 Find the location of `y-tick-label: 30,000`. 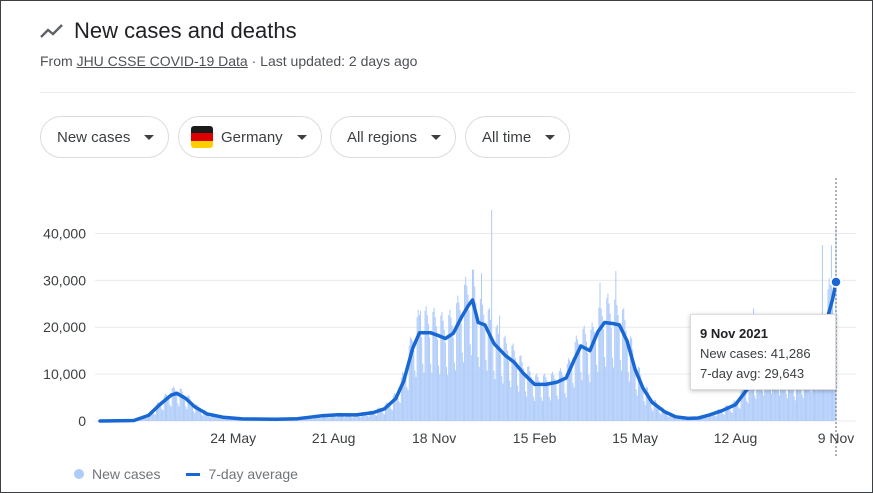

y-tick-label: 30,000 is located at coordinates (64, 280).